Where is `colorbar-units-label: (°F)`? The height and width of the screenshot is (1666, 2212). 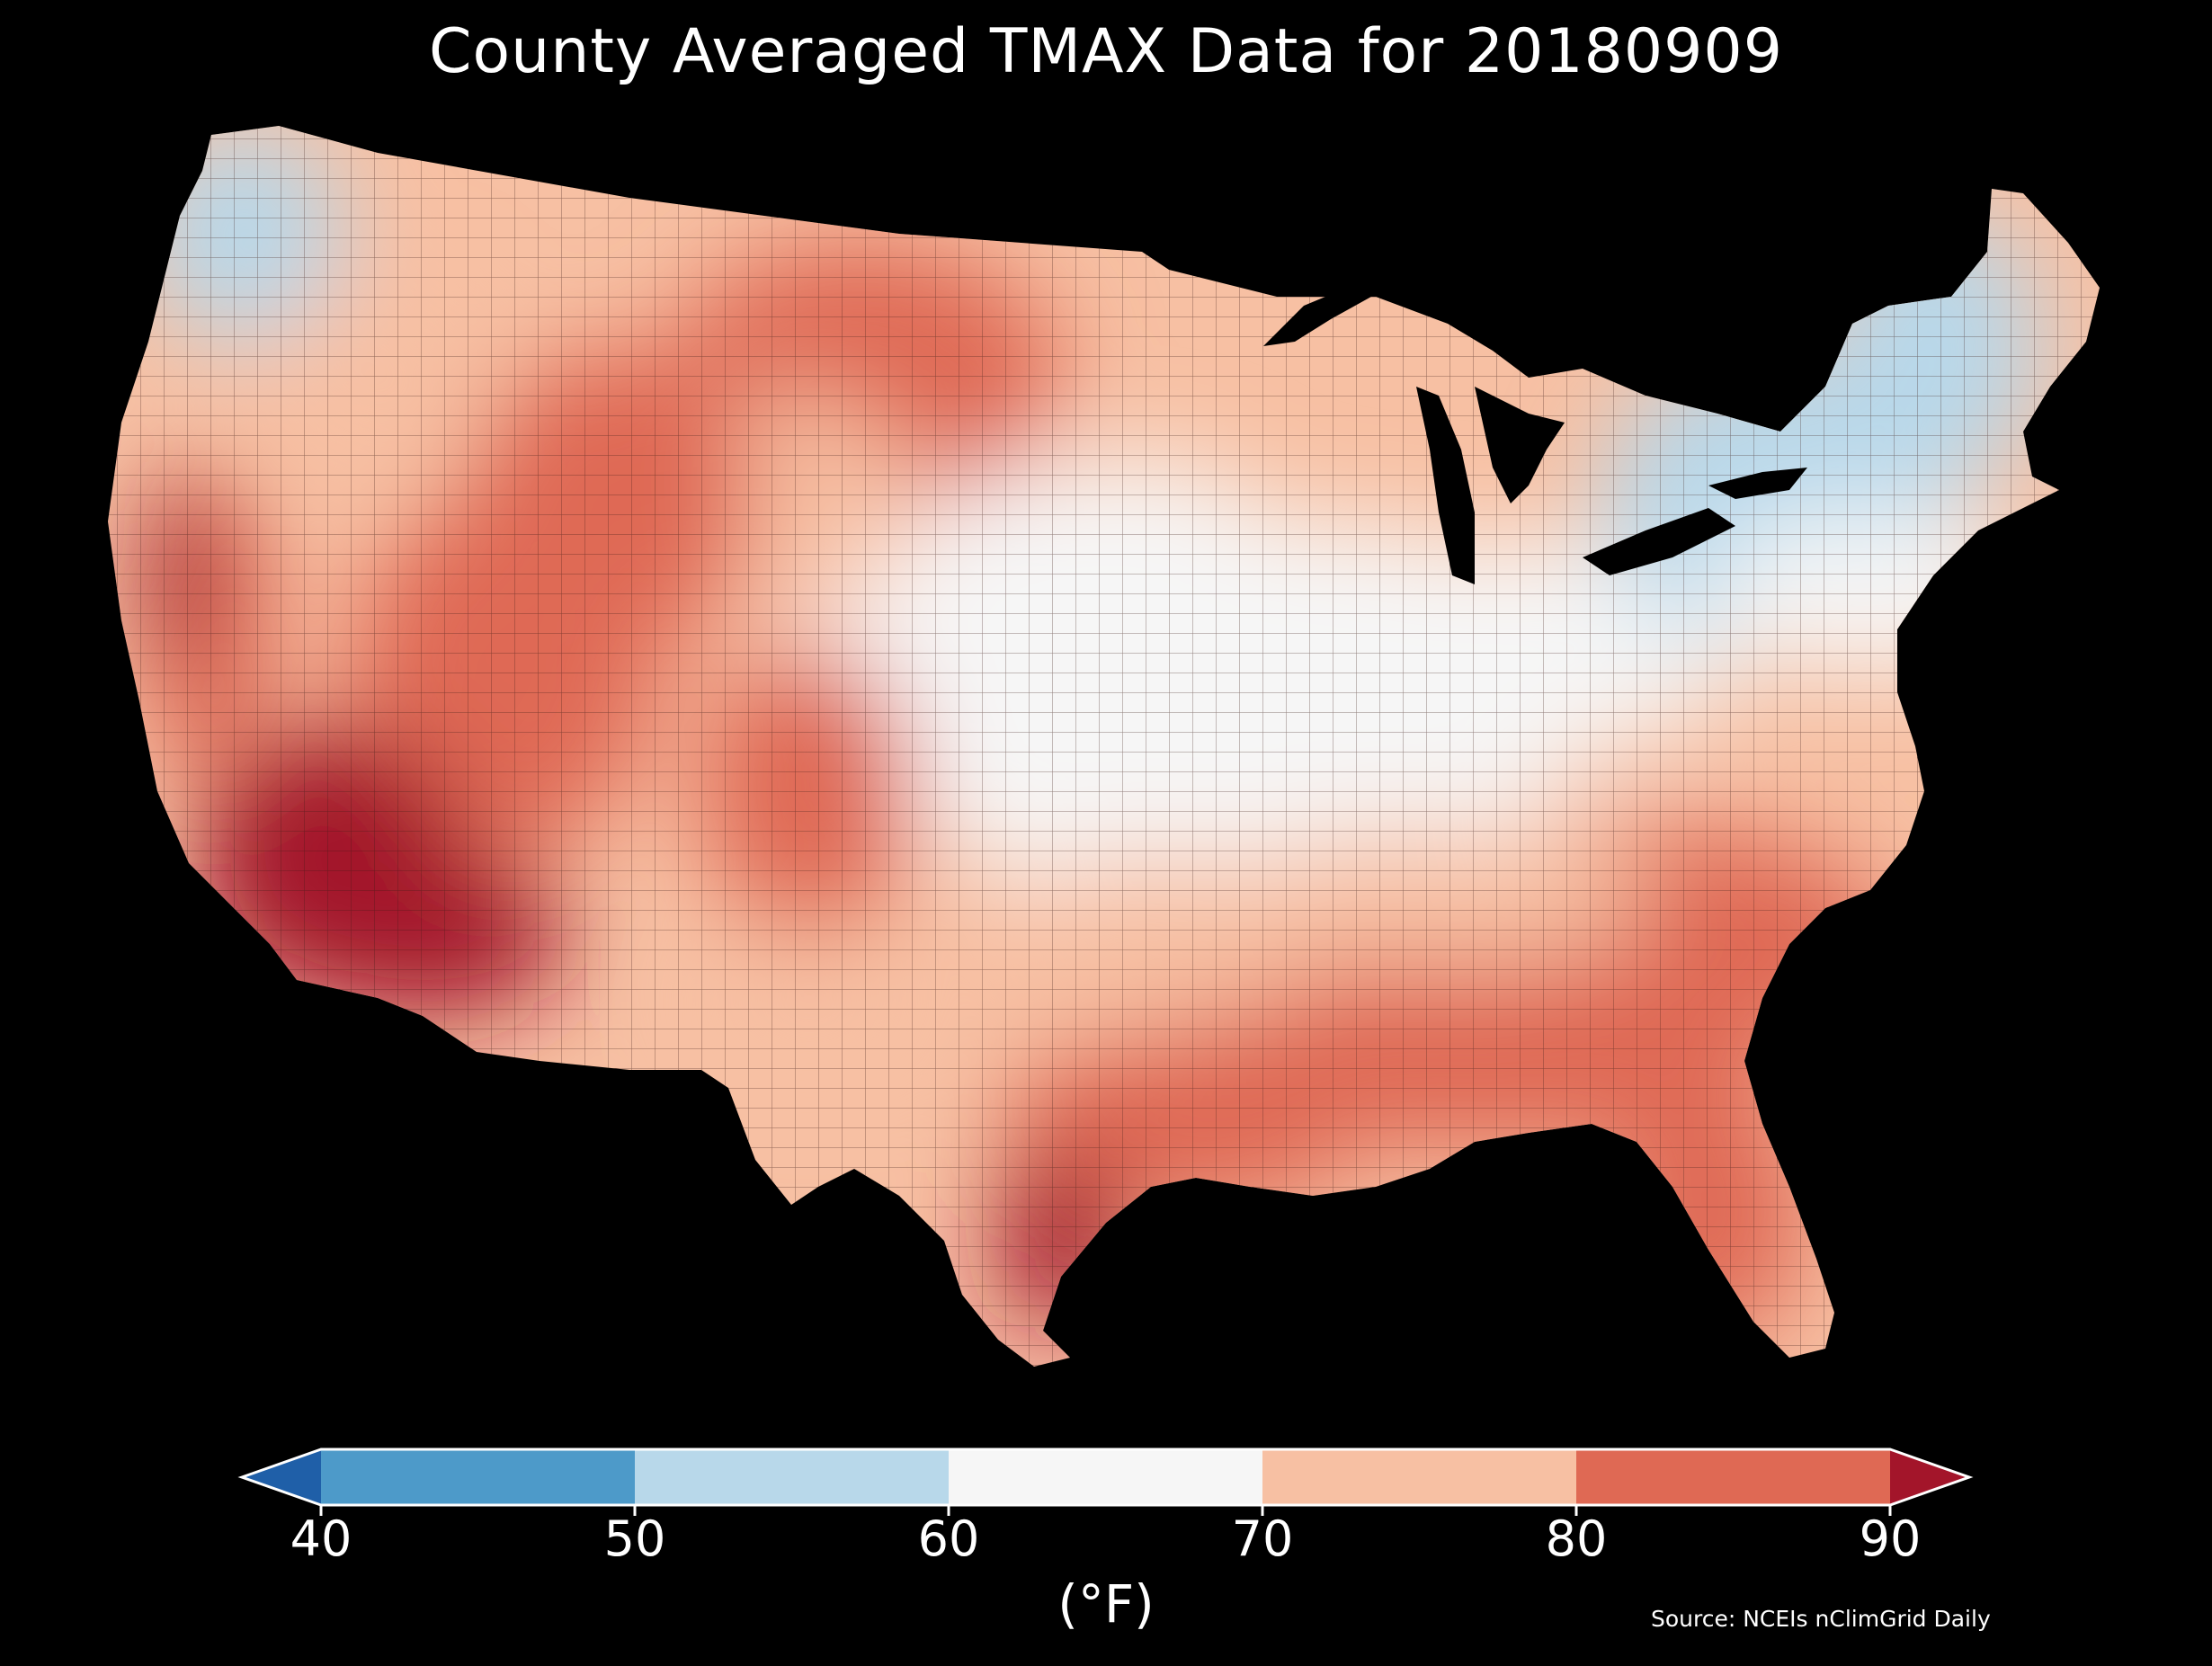 colorbar-units-label: (°F) is located at coordinates (1106, 1604).